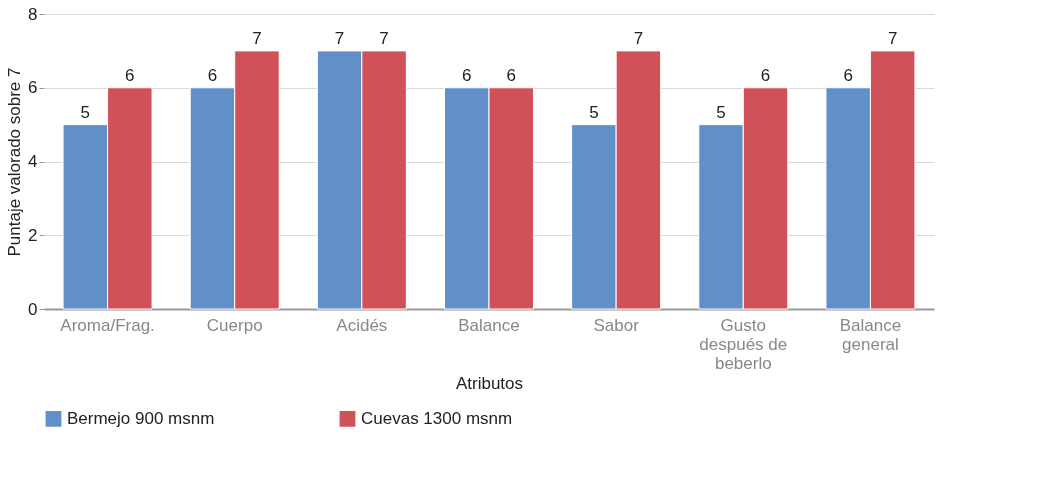 Image resolution: width=1055 pixels, height=496 pixels. What do you see at coordinates (489, 383) in the screenshot?
I see `x-axis-title: Atributos` at bounding box center [489, 383].